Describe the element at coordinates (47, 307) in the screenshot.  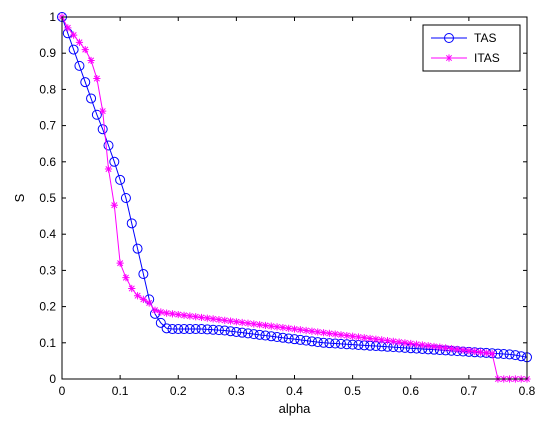
I see `y-tick-label: 0.2` at that location.